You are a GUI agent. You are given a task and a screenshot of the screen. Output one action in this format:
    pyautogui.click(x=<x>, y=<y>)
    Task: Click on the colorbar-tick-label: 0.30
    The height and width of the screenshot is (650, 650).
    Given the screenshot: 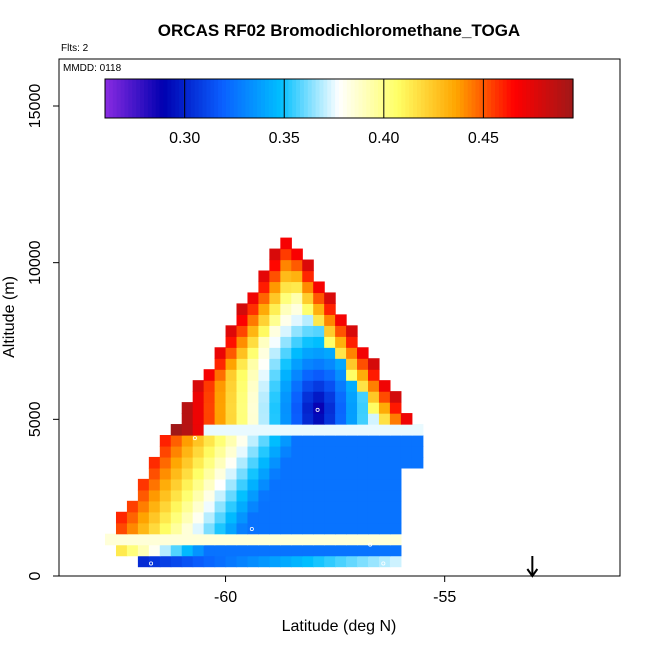 What is the action you would take?
    pyautogui.click(x=184, y=138)
    